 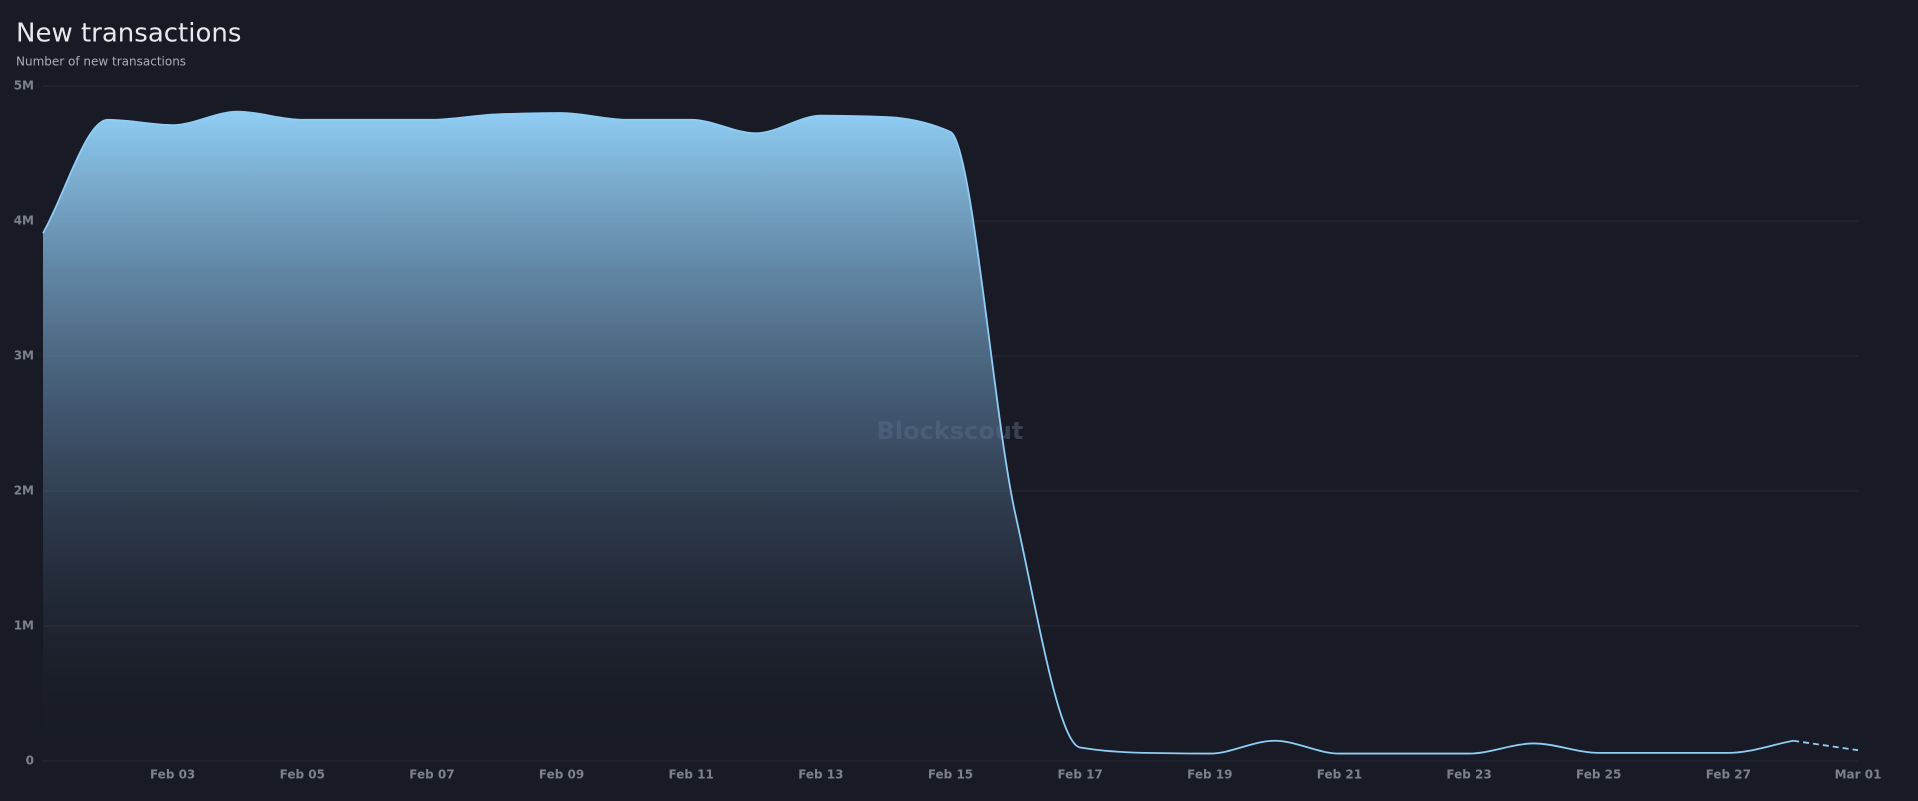 What do you see at coordinates (172, 775) in the screenshot?
I see `x-tick-label: Feb 03` at bounding box center [172, 775].